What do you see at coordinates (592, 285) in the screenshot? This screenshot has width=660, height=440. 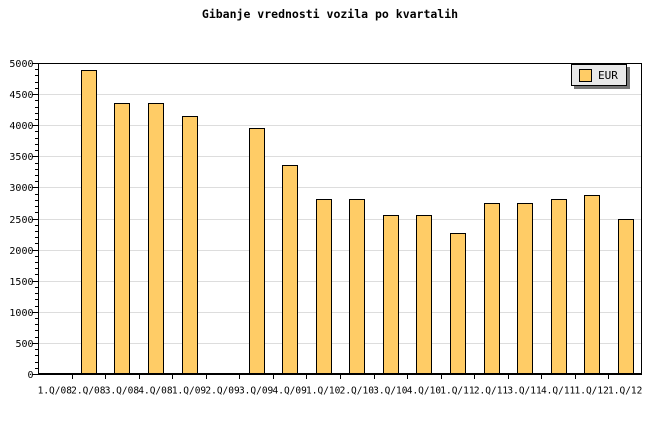 I see `bar-1.Q/12-16` at bounding box center [592, 285].